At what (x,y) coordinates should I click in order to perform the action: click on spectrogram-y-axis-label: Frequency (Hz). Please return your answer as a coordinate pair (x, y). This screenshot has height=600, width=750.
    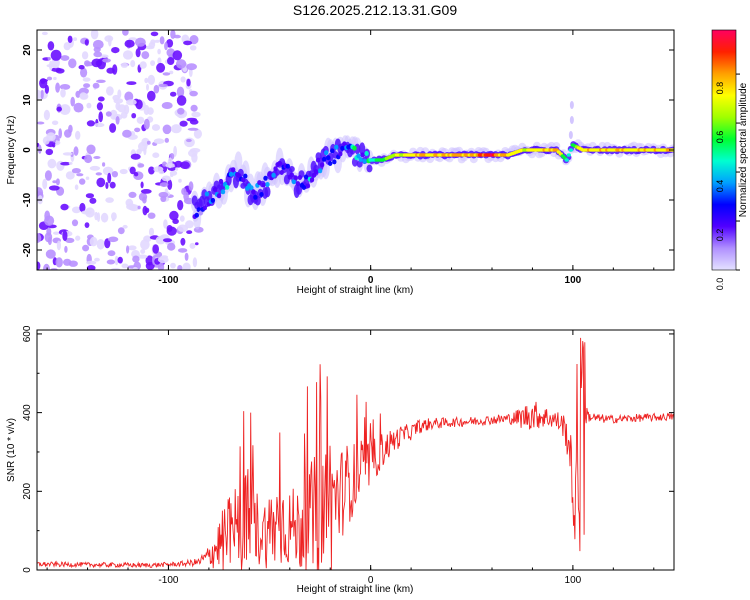
    Looking at the image, I should click on (11, 150).